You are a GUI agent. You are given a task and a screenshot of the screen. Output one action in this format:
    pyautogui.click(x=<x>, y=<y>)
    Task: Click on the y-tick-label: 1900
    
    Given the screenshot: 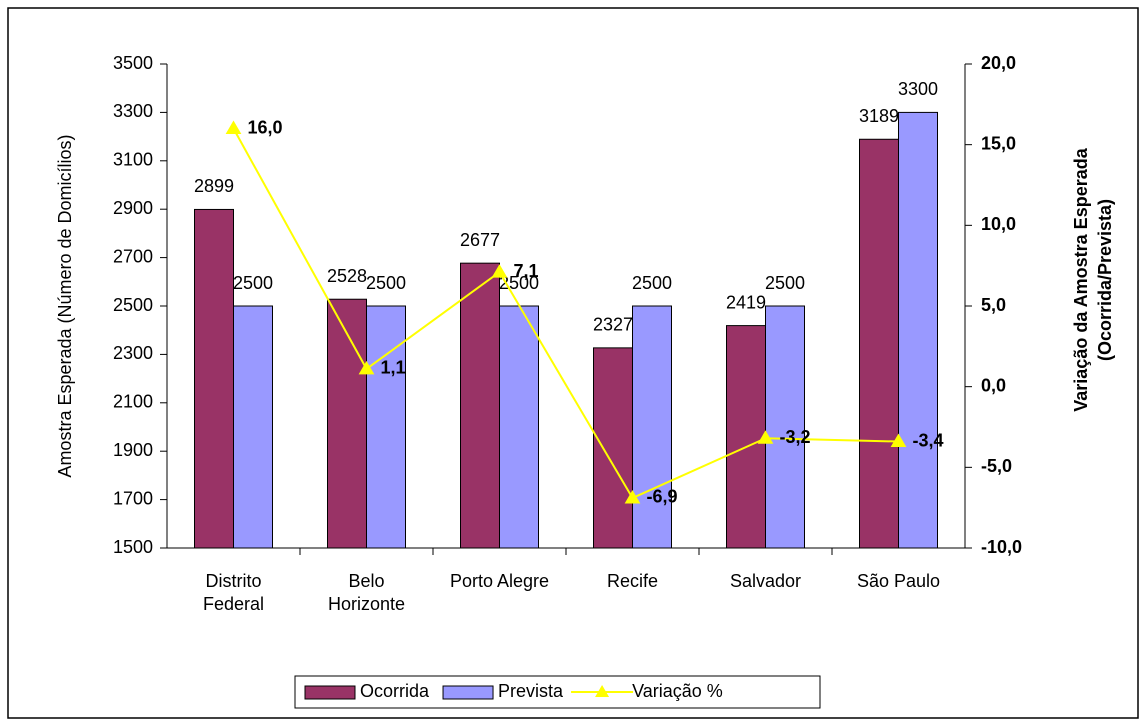 What is the action you would take?
    pyautogui.click(x=133, y=450)
    